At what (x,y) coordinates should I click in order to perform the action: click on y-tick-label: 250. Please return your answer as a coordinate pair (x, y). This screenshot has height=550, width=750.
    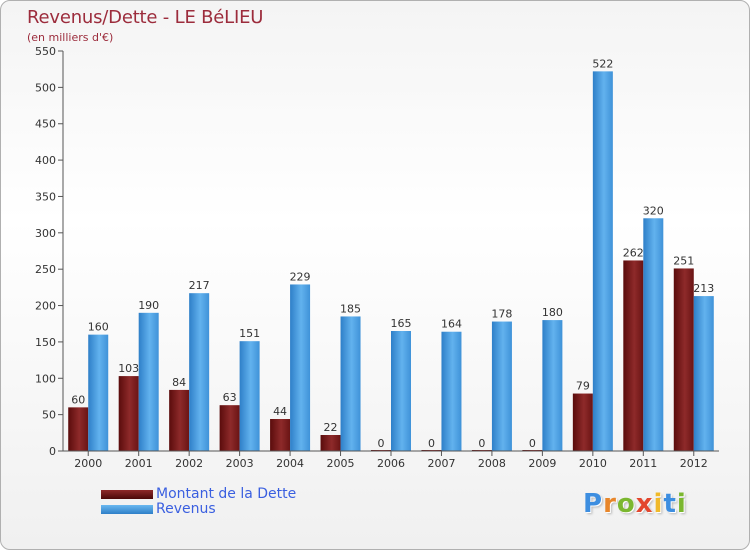
    Looking at the image, I should click on (45, 269).